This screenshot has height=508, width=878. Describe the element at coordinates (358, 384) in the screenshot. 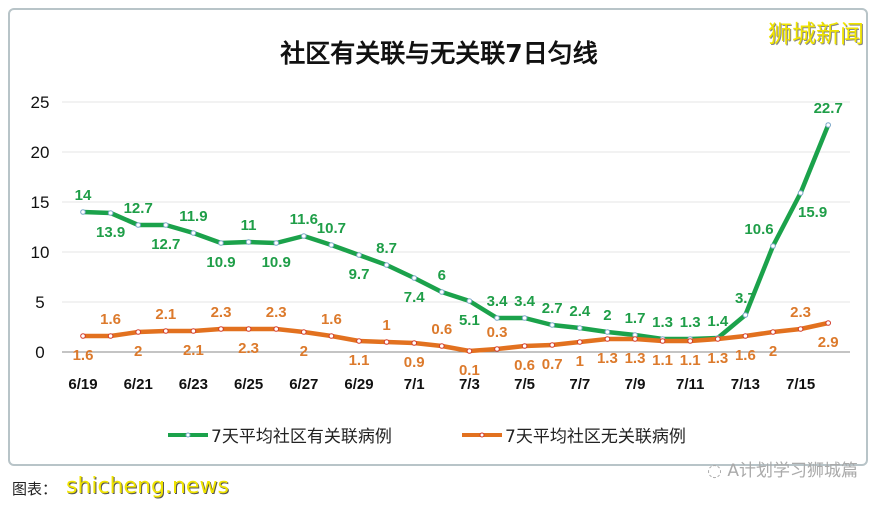

I see `x-tick-label: 6/29` at that location.